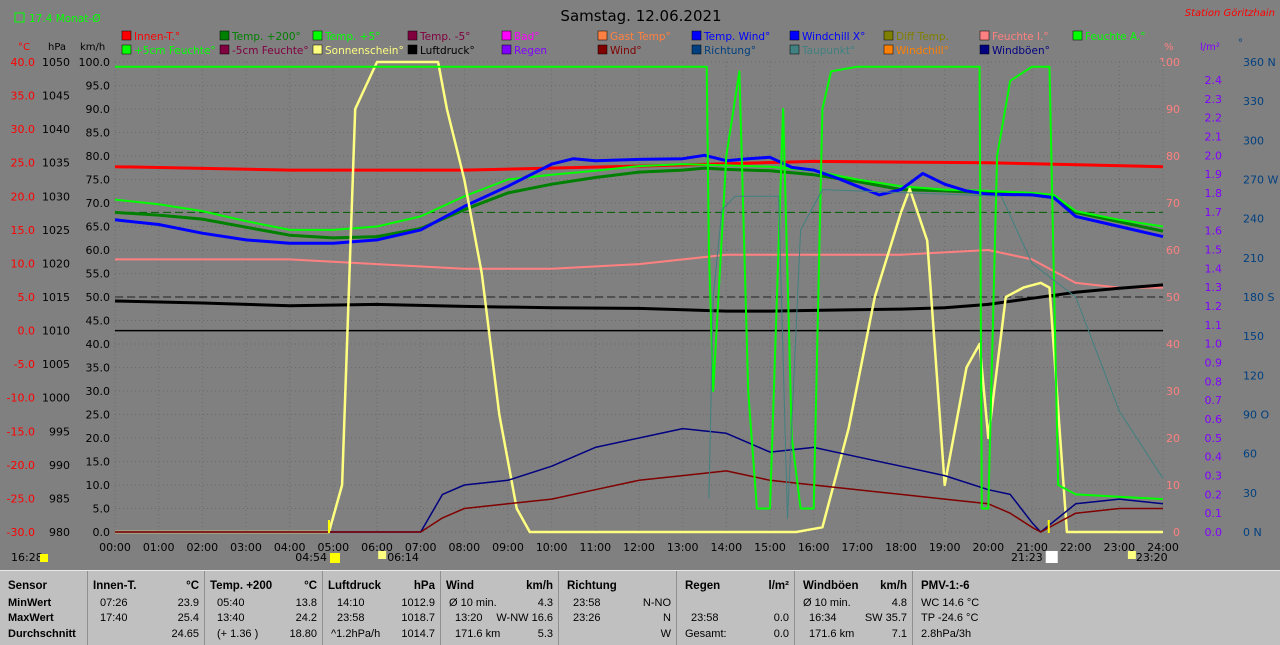 Image resolution: width=1280 pixels, height=645 pixels. What do you see at coordinates (814, 547) in the screenshot?
I see `time-tick: 16:00` at bounding box center [814, 547].